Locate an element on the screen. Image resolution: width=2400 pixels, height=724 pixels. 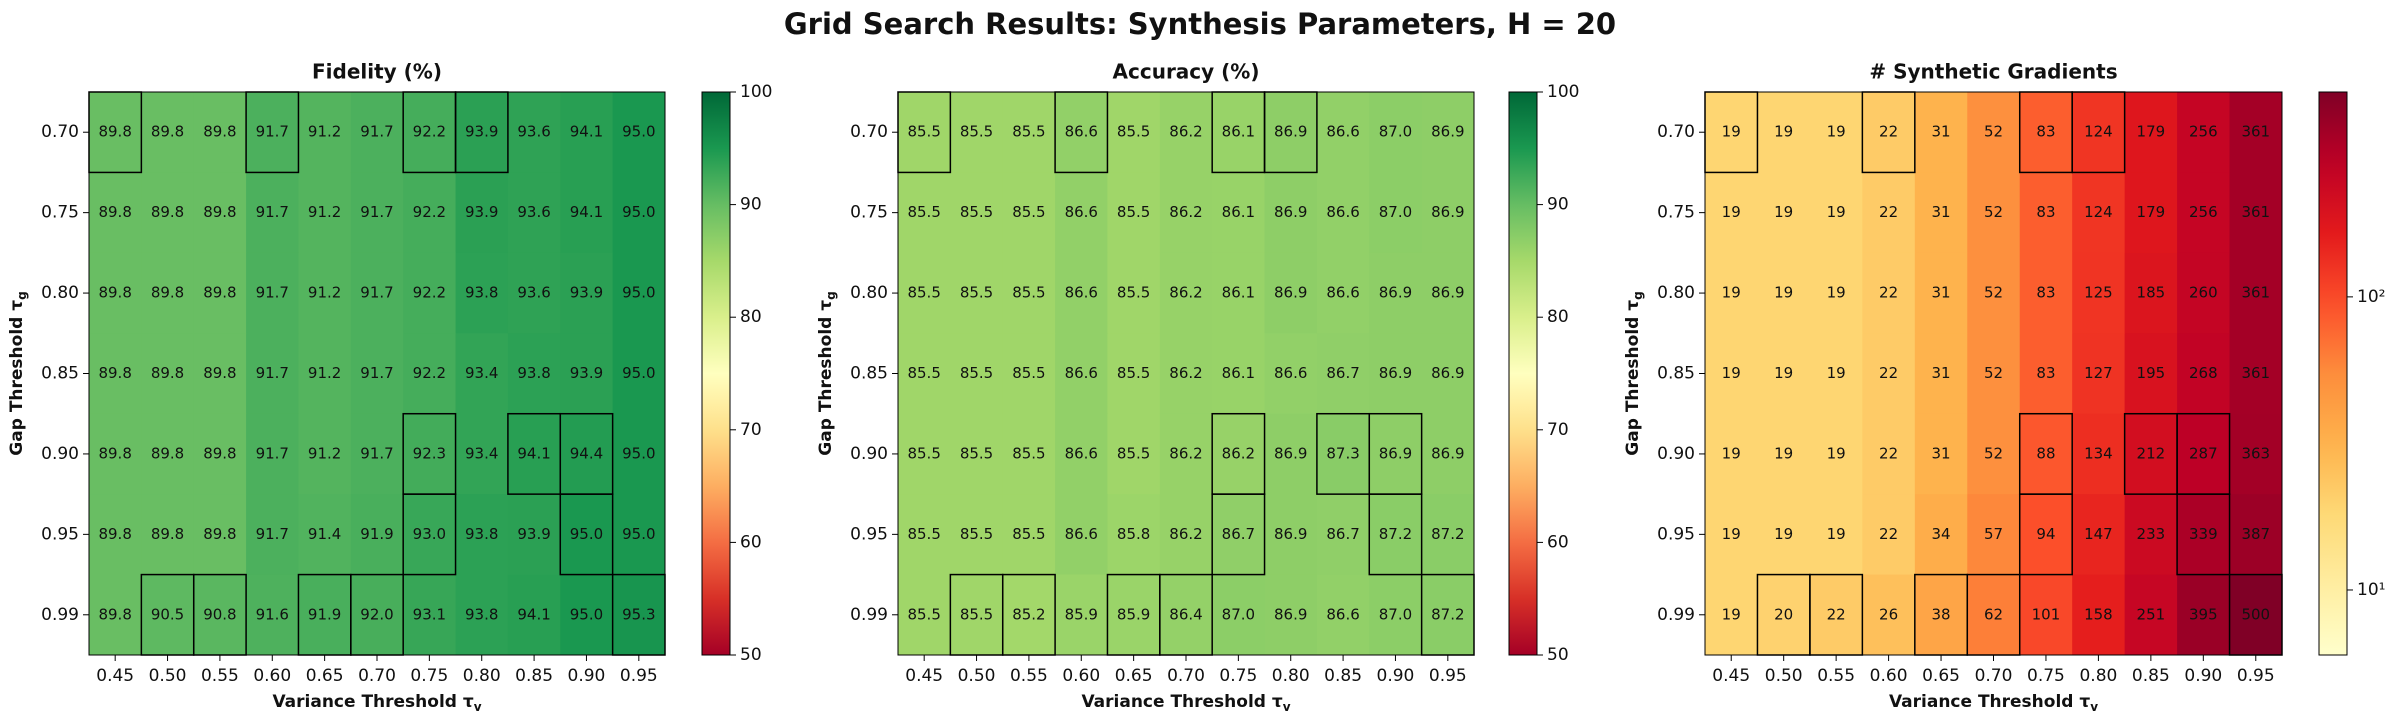
x-tick-label: 0.65 is located at coordinates (1941, 676).